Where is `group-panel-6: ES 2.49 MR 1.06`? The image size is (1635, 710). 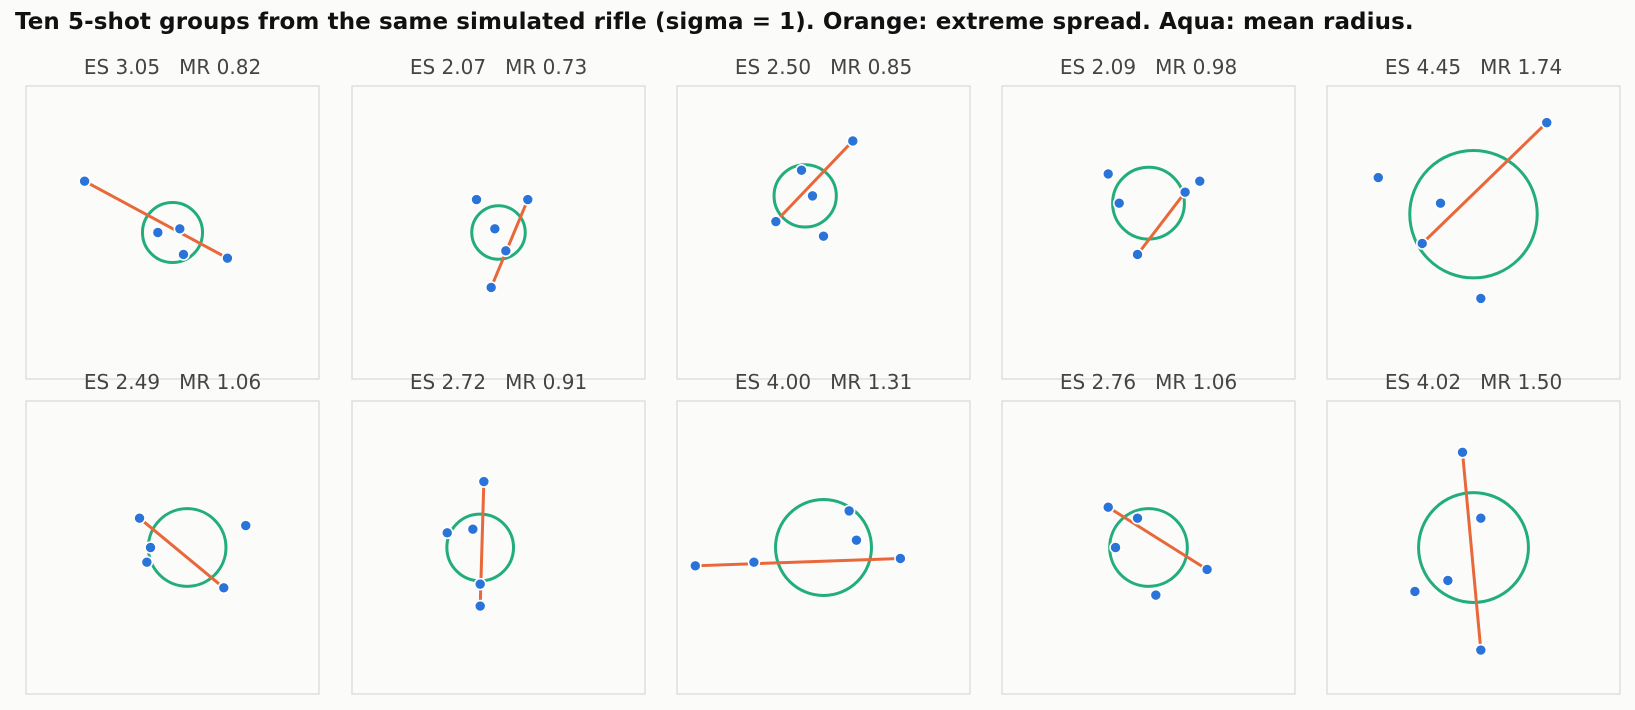
group-panel-6: ES 2.49 MR 1.06 is located at coordinates (172, 532).